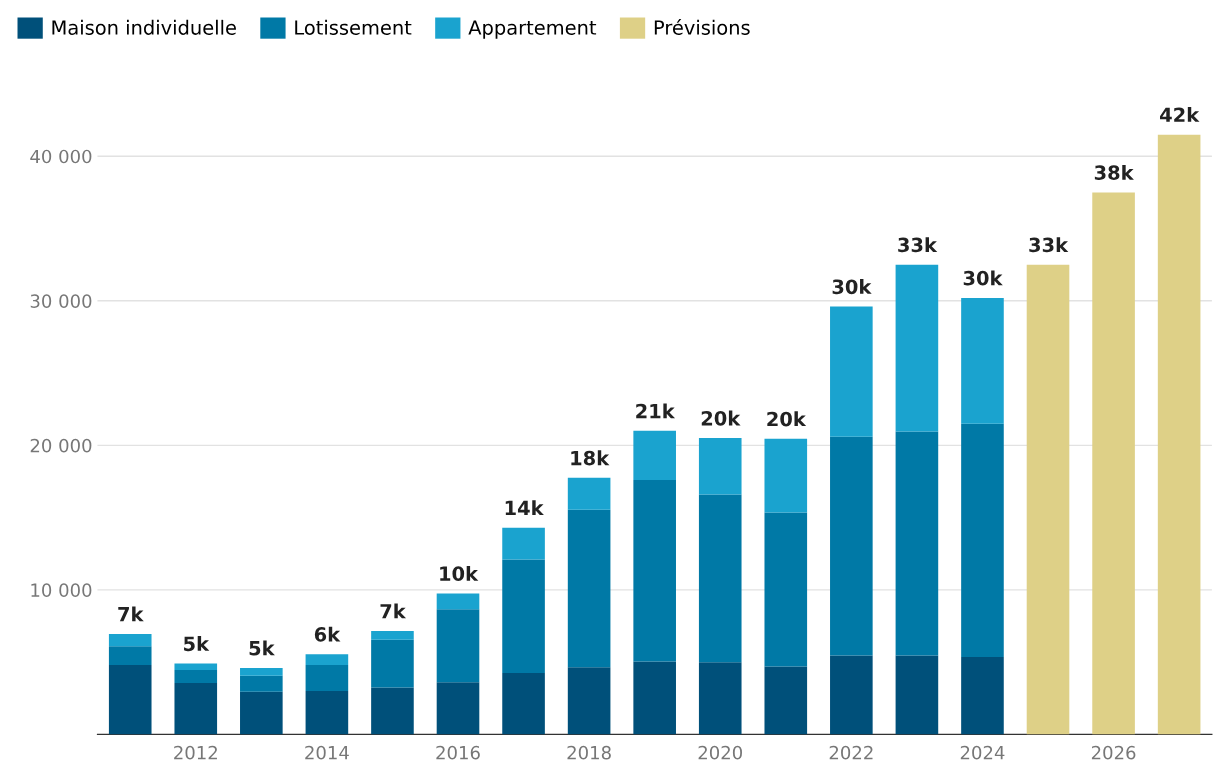 Image resolution: width=1218 pixels, height=769 pixels. What do you see at coordinates (1113, 752) in the screenshot?
I see `x-tick-label: 2026` at bounding box center [1113, 752].